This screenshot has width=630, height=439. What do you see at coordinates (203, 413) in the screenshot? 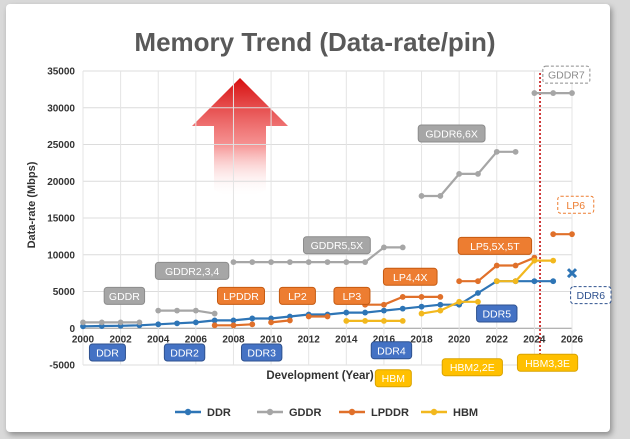
I see `legend-item-ddr: DDR` at bounding box center [203, 413].